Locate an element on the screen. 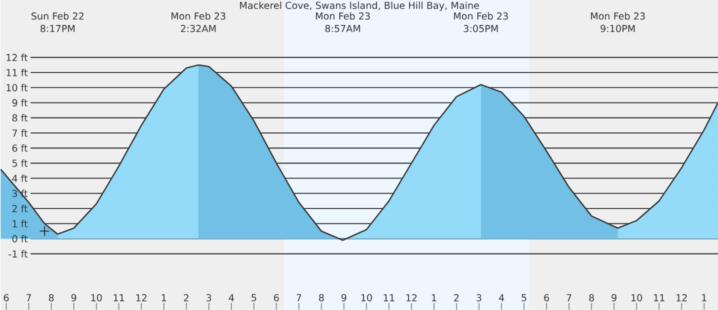 This screenshot has height=310, width=718. y-tick-label: 1 ft is located at coordinates (20, 224).